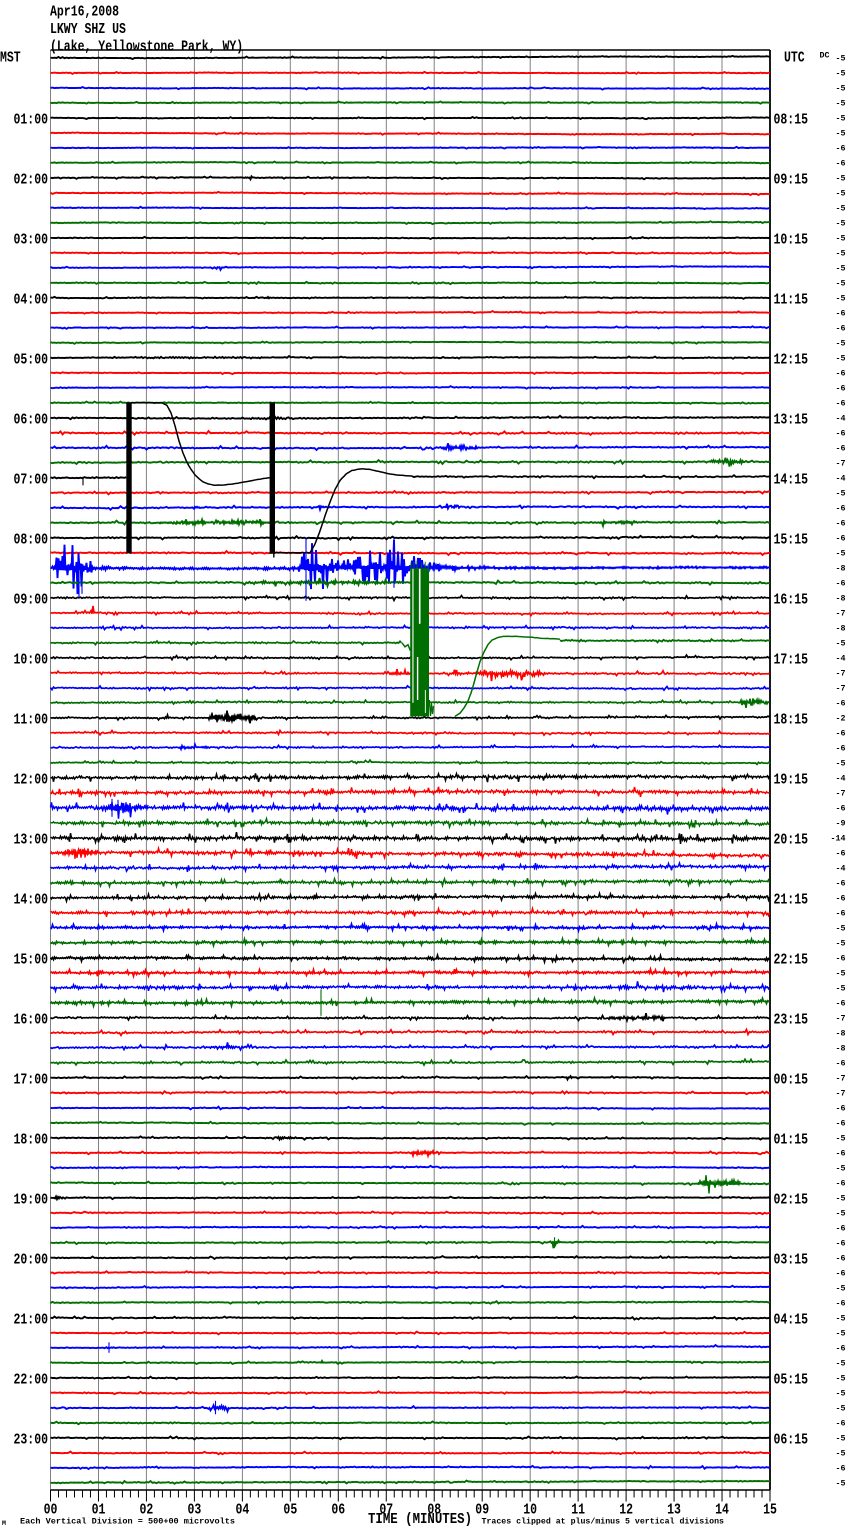 The image size is (850, 1534). I want to click on svg-text: (Lake, Yellowstone Park, WY), so click(146, 48).